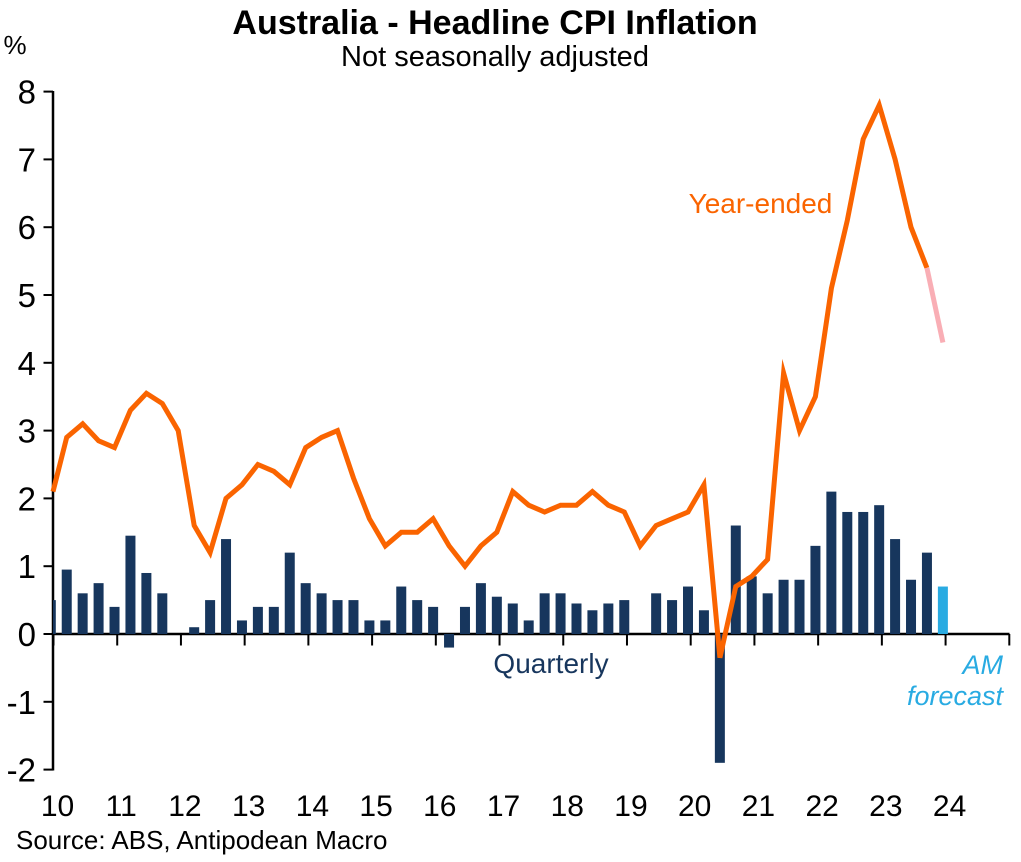  I want to click on quarterly-label: Quarterly, so click(551, 663).